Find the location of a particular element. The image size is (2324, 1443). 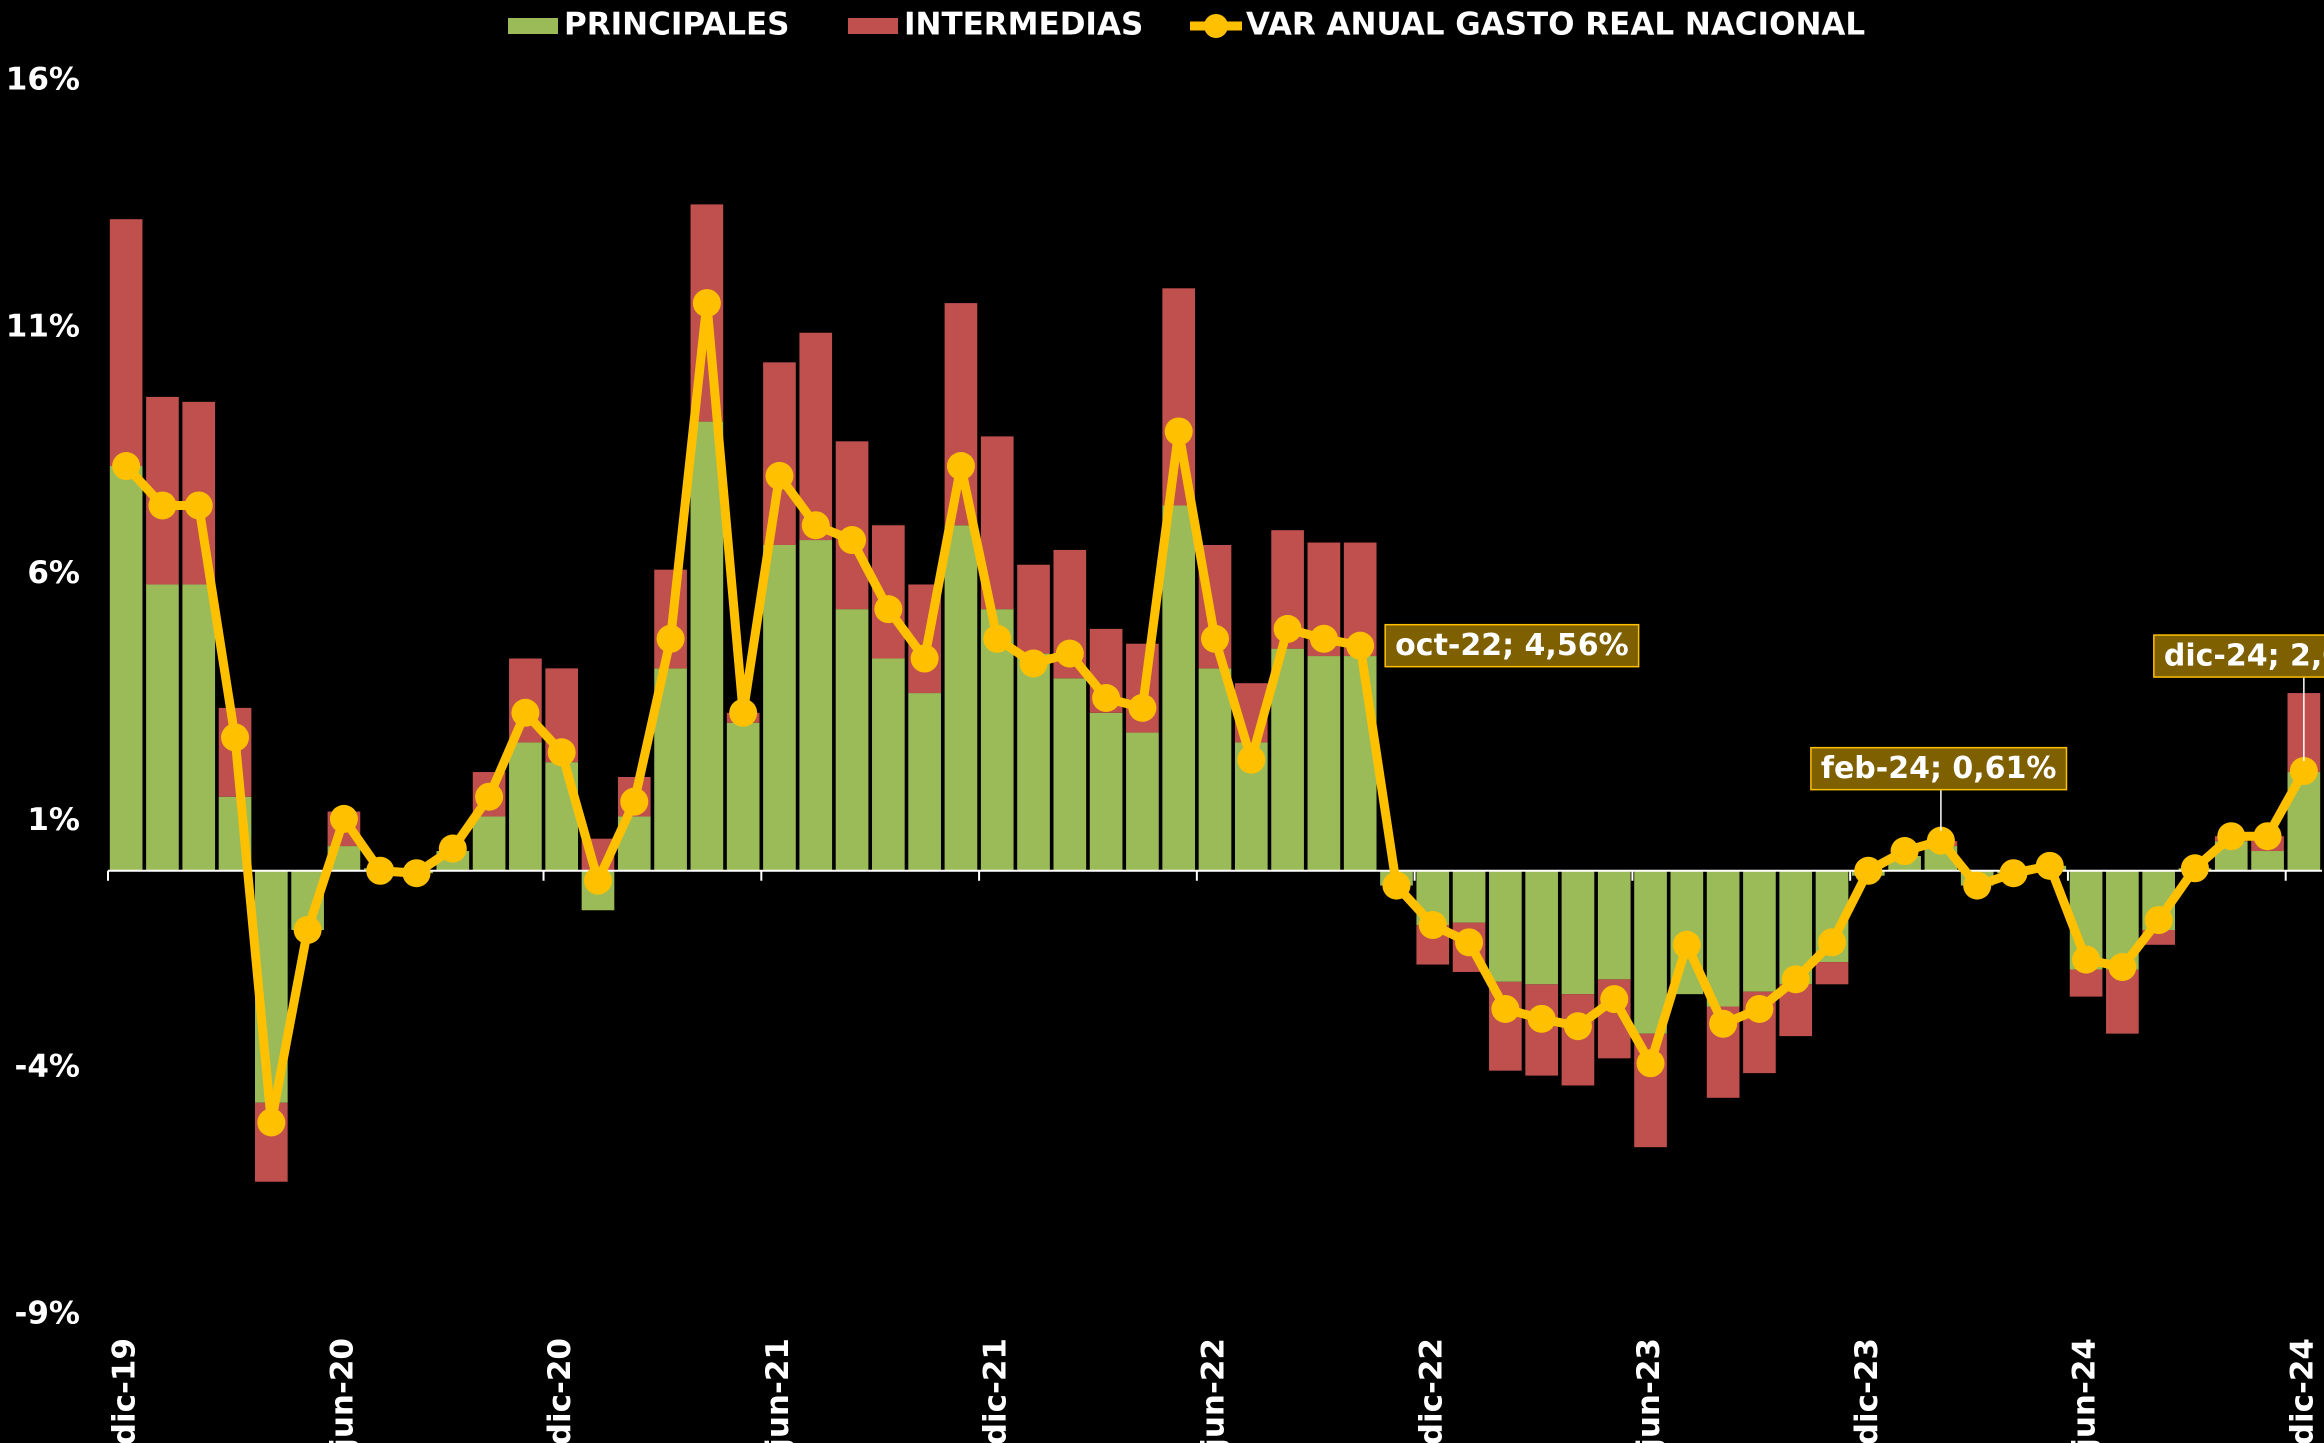

x-tick-label: jun-24 is located at coordinates (2085, 1390).